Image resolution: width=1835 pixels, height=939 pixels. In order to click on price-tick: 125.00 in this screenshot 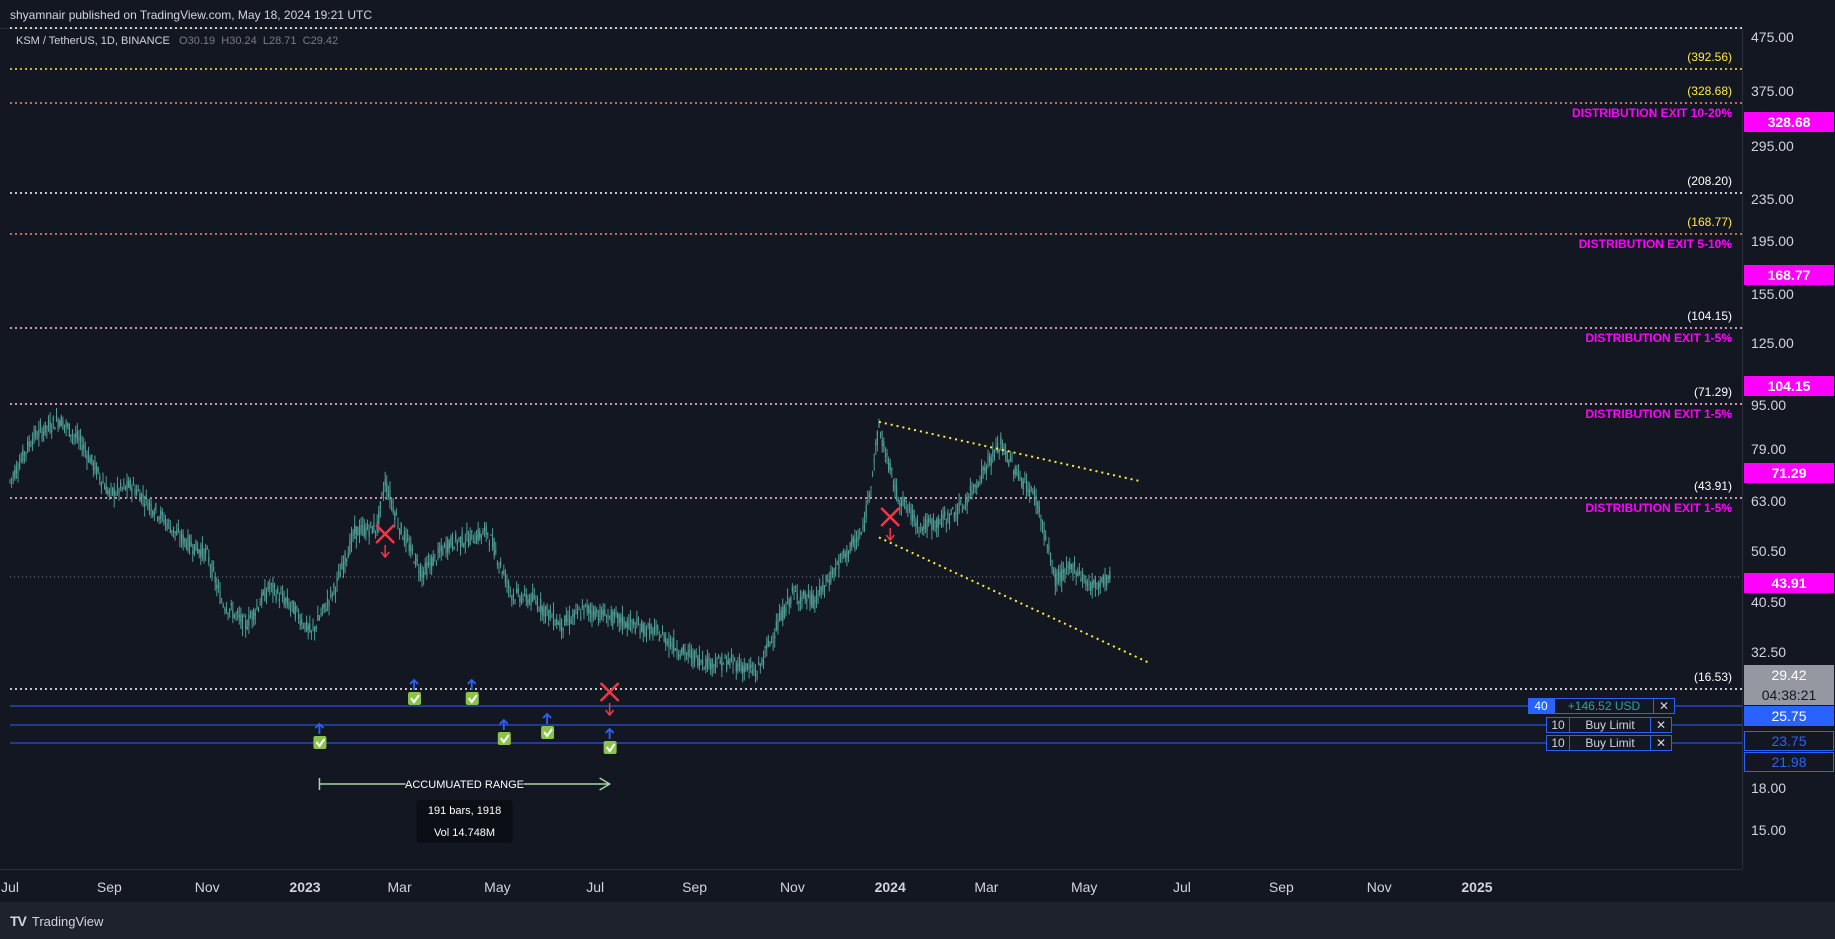, I will do `click(1772, 343)`.